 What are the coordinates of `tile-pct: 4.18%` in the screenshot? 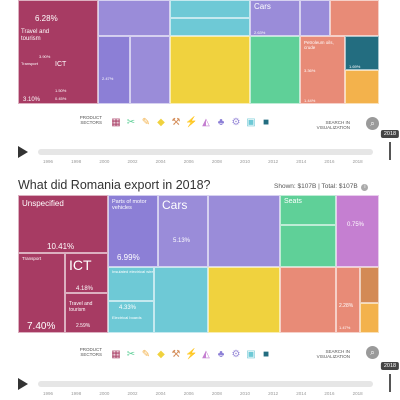 It's located at (85, 289).